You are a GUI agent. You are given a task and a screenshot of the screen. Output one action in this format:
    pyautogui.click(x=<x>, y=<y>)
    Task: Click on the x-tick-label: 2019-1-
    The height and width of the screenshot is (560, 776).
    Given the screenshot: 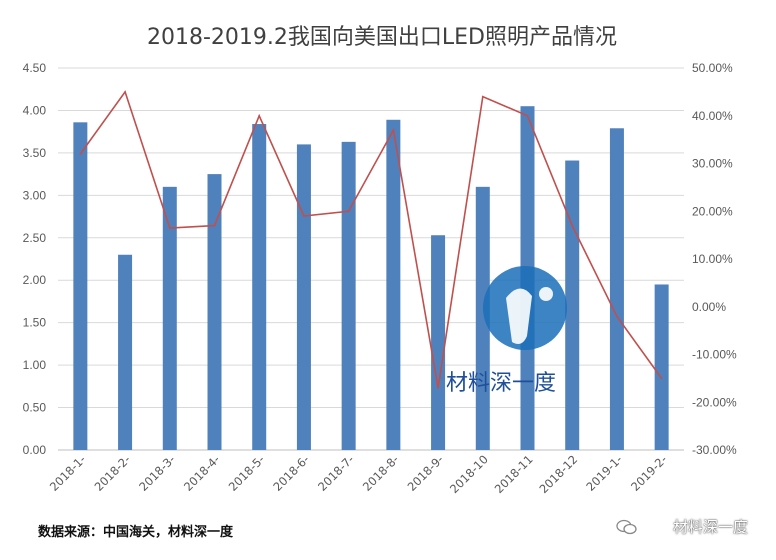 What is the action you would take?
    pyautogui.click(x=604, y=473)
    